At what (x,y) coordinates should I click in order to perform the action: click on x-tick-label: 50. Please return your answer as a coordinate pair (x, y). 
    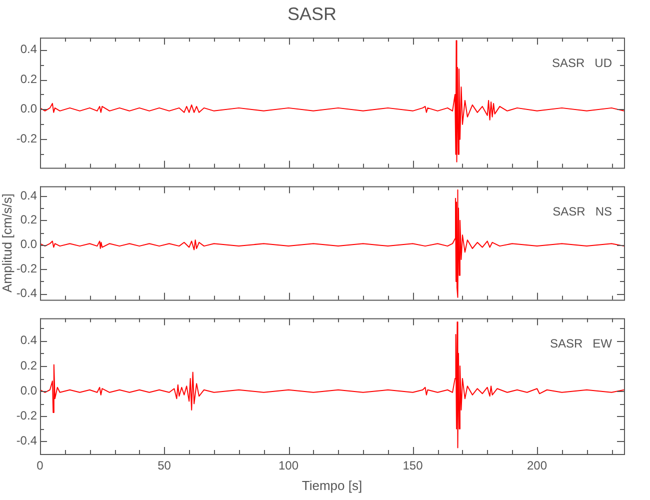
    Looking at the image, I should click on (165, 465).